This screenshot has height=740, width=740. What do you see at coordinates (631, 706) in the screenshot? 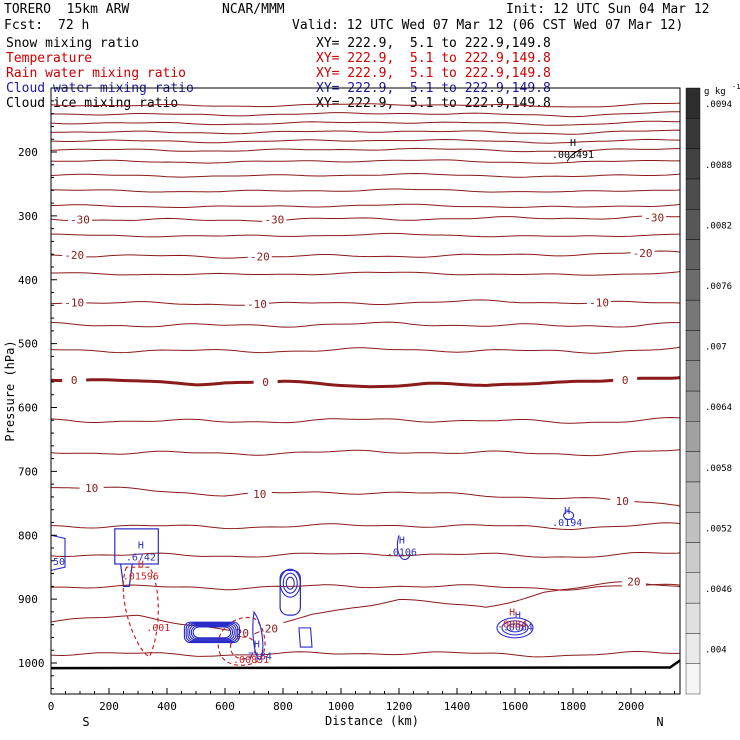
I see `x-tick-label: 2000` at bounding box center [631, 706].